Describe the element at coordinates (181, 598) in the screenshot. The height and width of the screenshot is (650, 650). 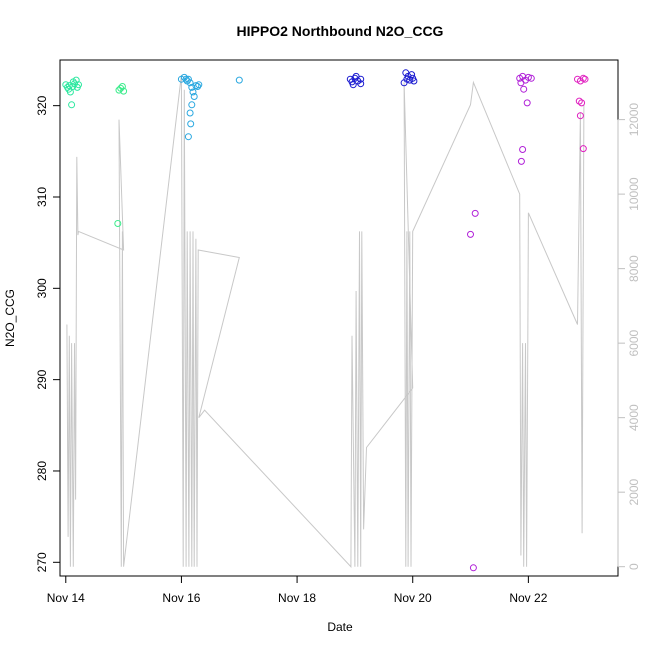
I see `x-tick-label: Nov 16` at that location.